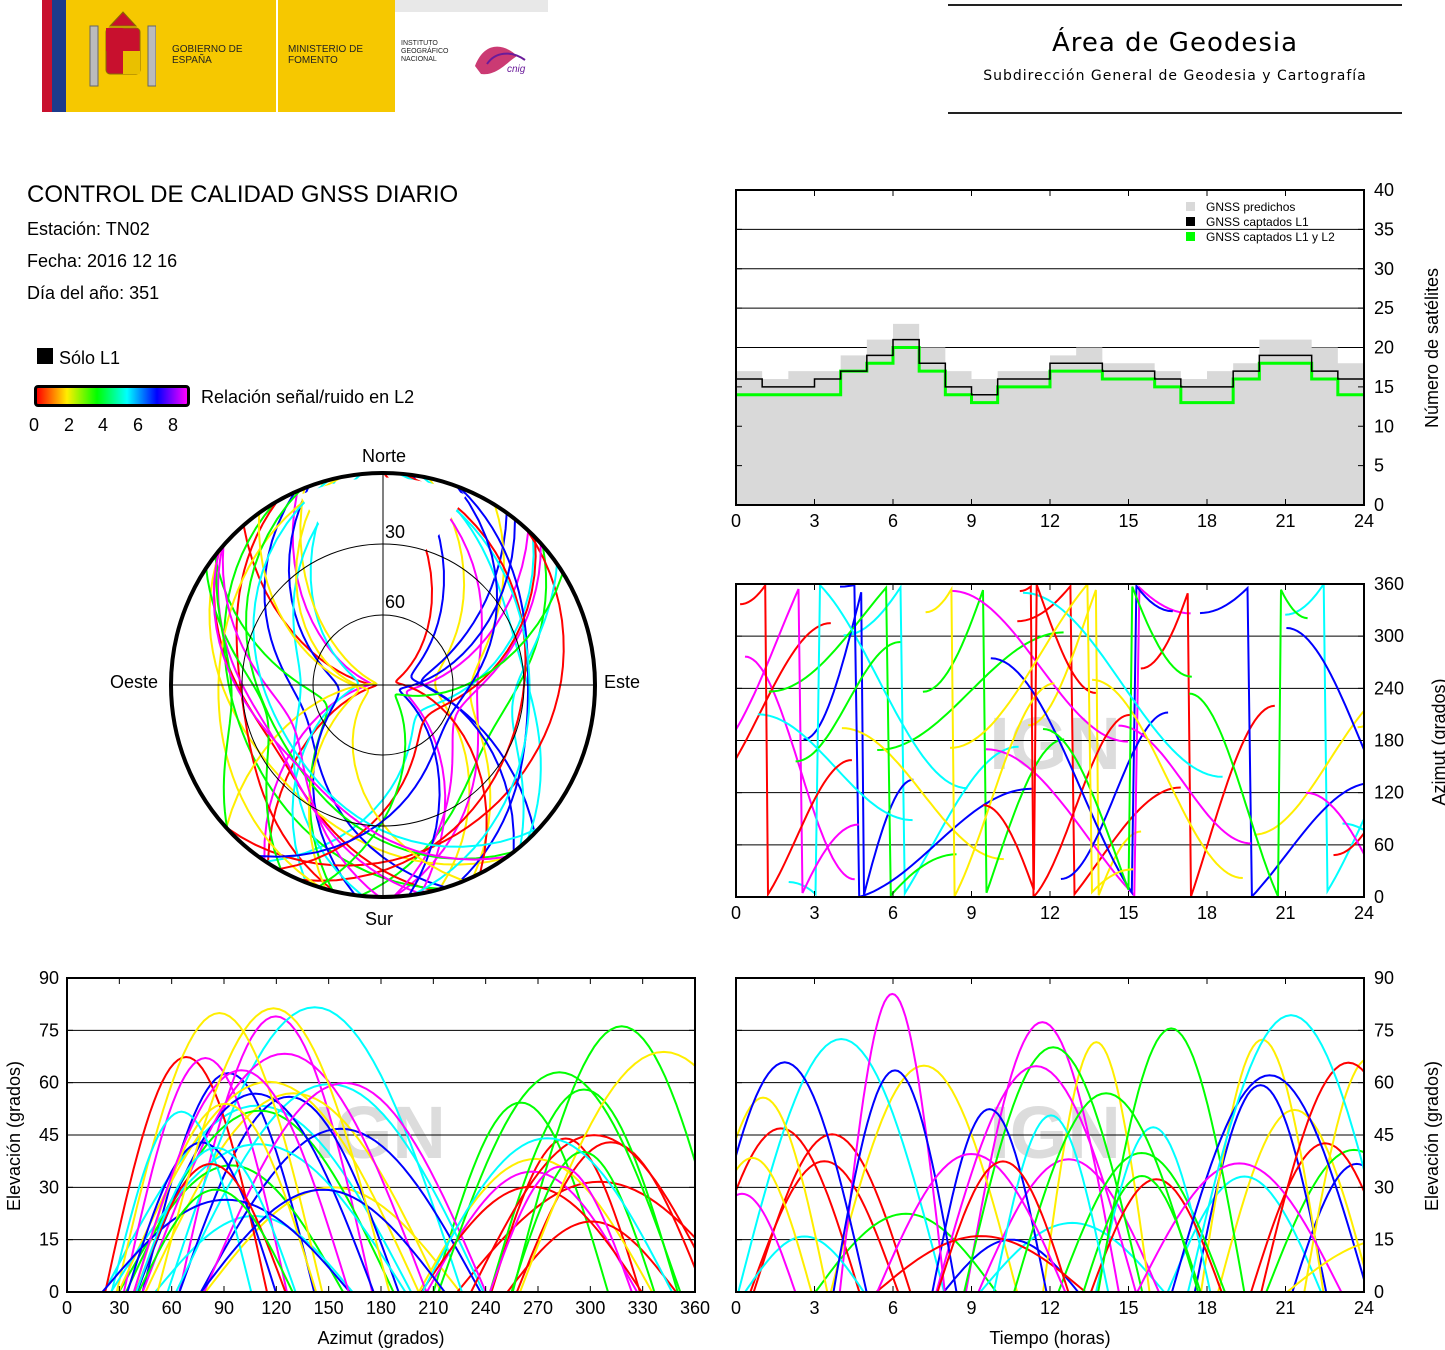 The width and height of the screenshot is (1445, 1350). What do you see at coordinates (14, 1136) in the screenshot?
I see `ea-ylabel: Elevación (grados)` at bounding box center [14, 1136].